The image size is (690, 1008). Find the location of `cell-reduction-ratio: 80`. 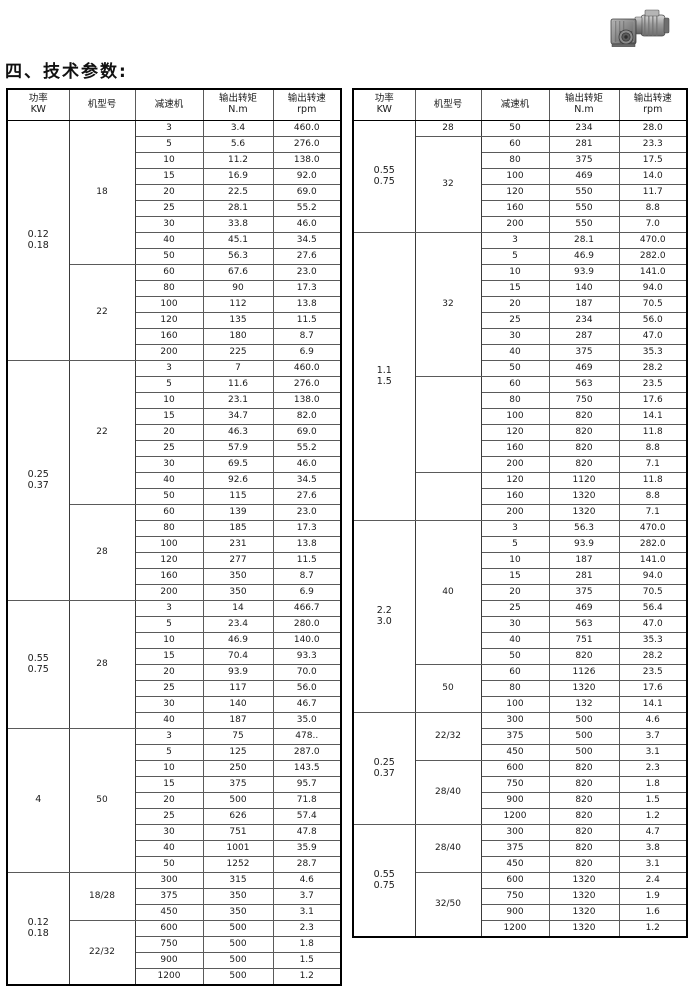

cell-reduction-ratio: 80 is located at coordinates (515, 688).